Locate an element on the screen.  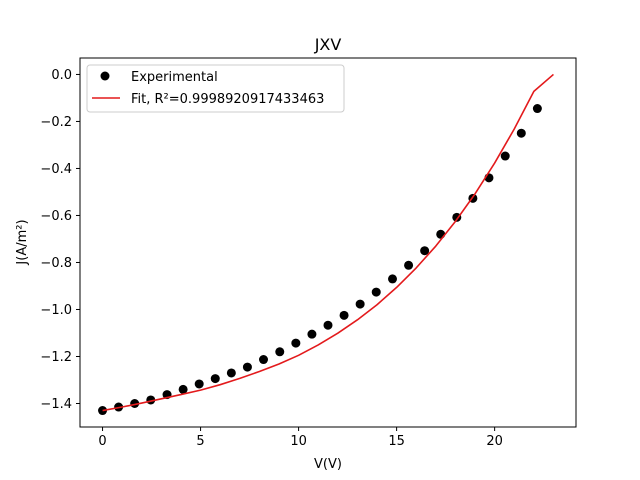
y-tick-label: −0.2 is located at coordinates (56, 122).